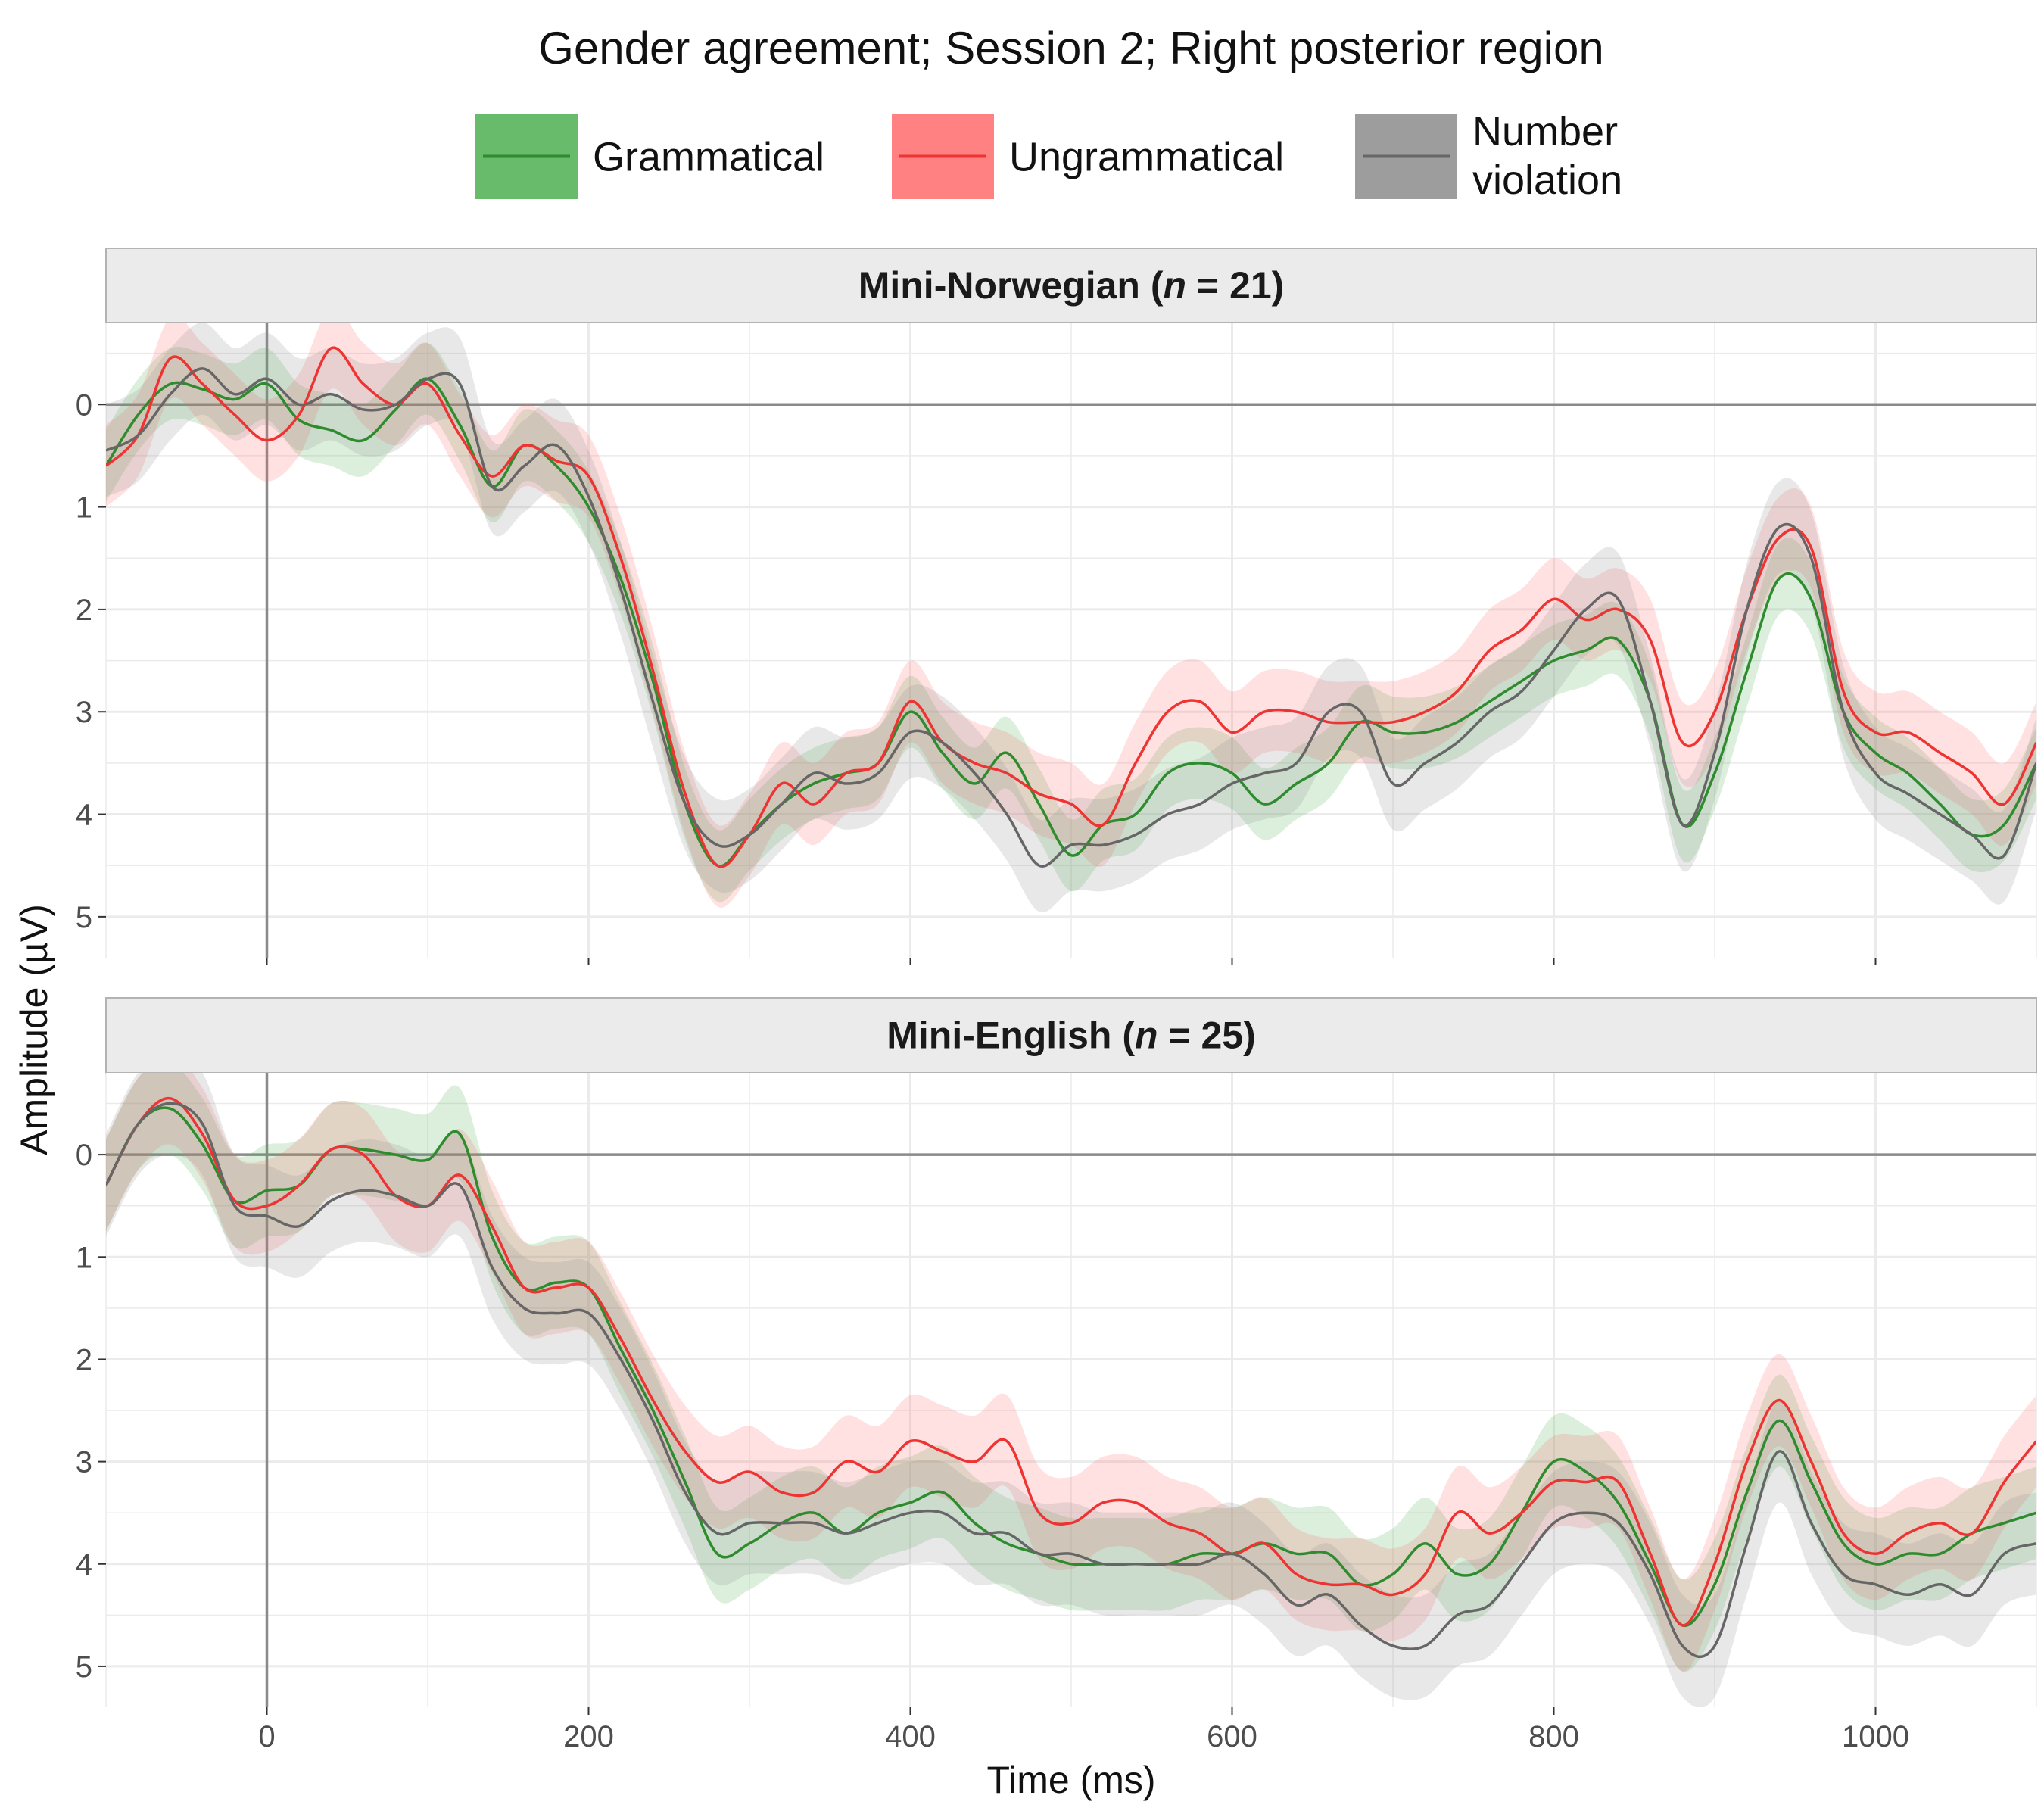 The height and width of the screenshot is (1817, 2044). I want to click on legend-label-line1: Number, so click(1545, 131).